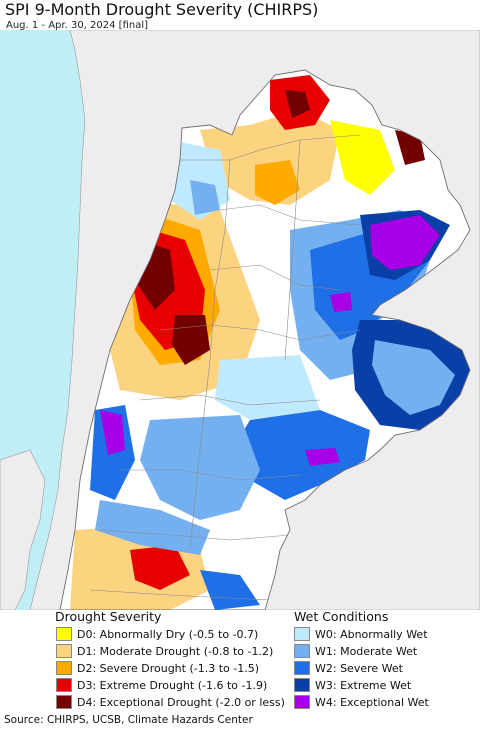  I want to click on legend-item-w1: W1: Moderate Wet, so click(355, 651).